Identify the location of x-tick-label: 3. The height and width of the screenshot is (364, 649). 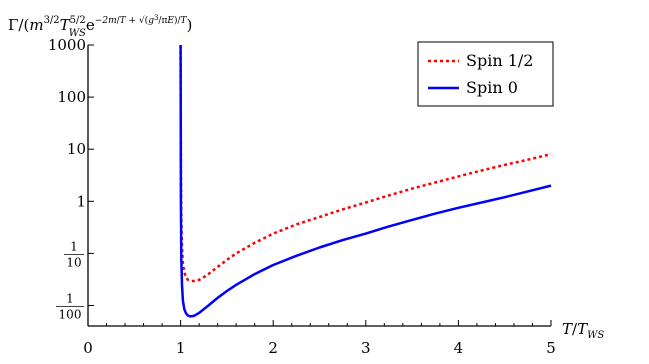
(366, 348).